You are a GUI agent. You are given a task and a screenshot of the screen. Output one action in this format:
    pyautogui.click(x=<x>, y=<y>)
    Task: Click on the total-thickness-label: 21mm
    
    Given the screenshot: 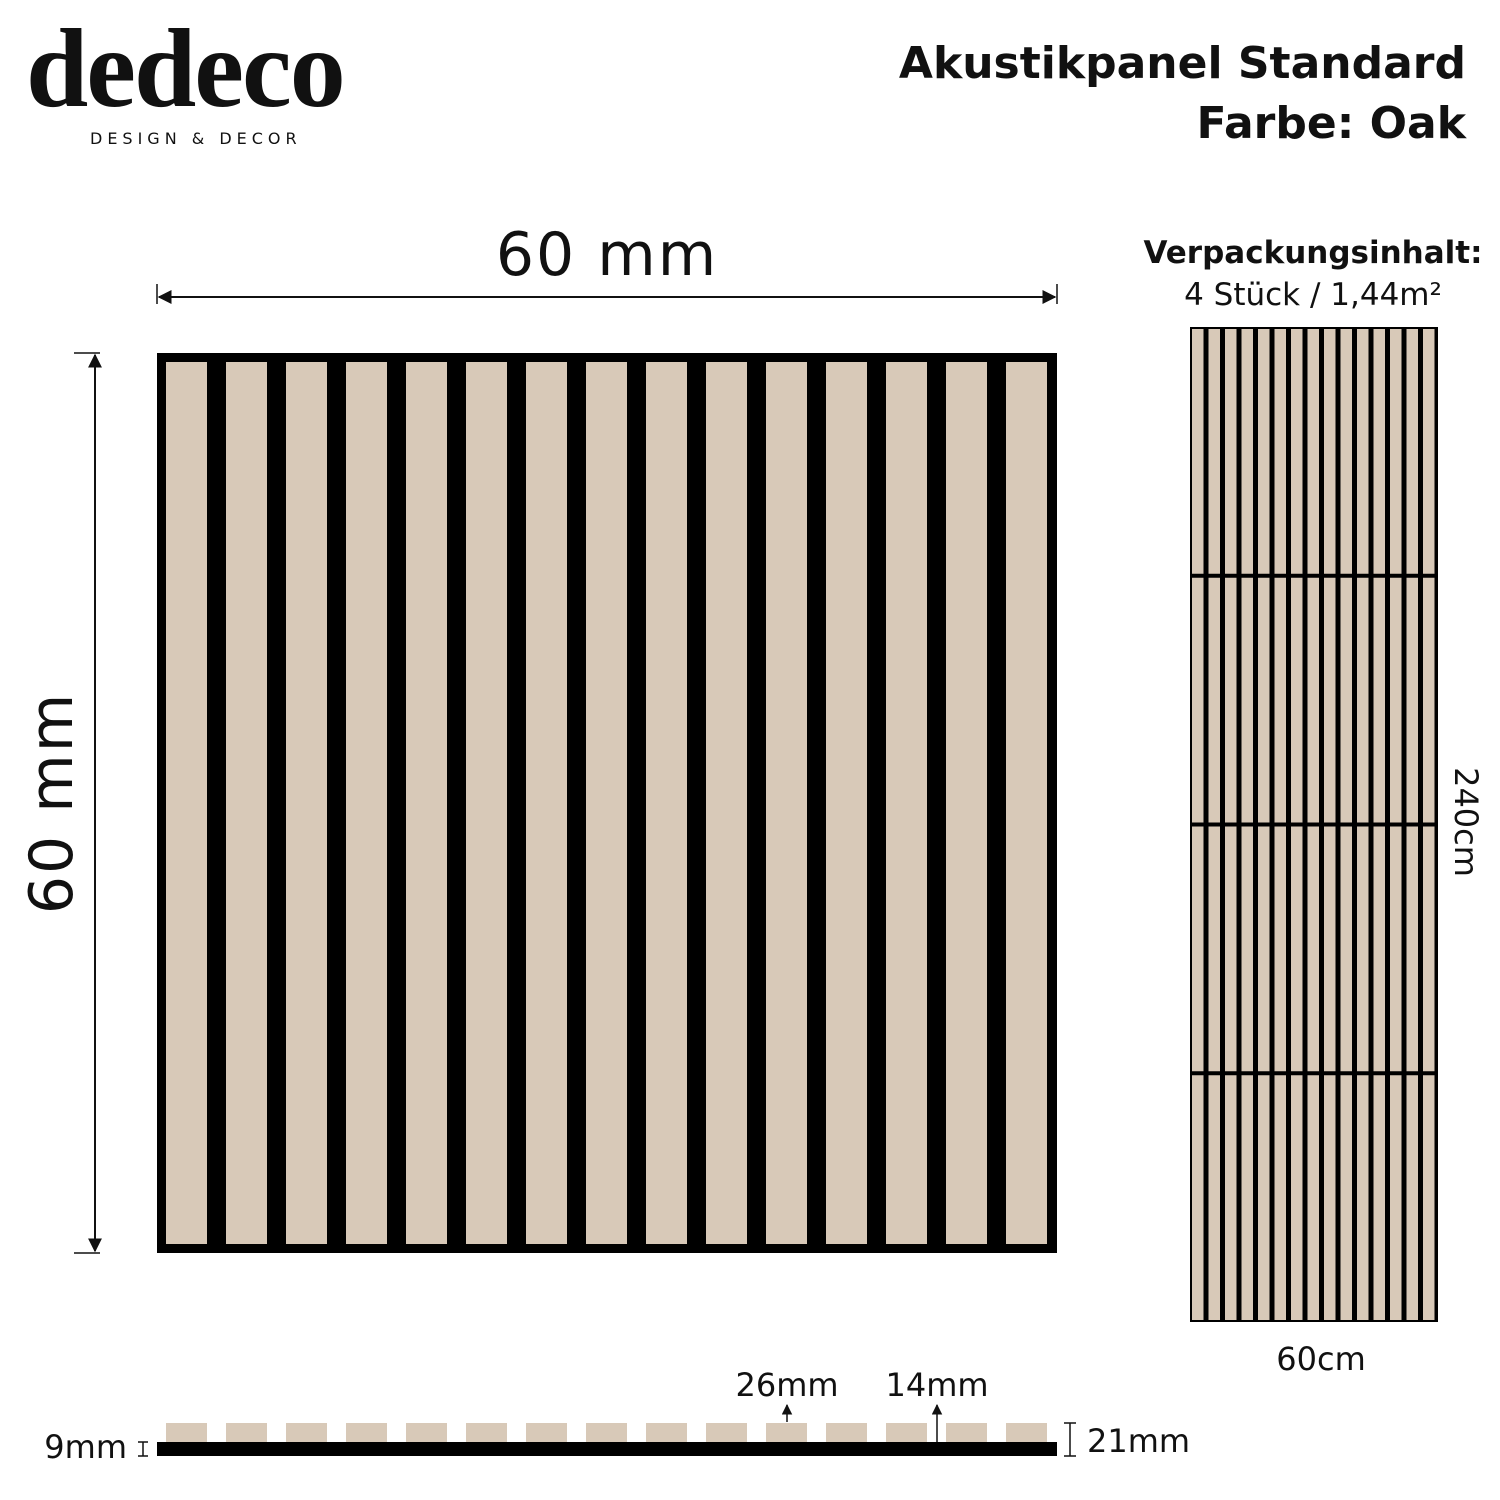 What is the action you would take?
    pyautogui.click(x=1138, y=1441)
    